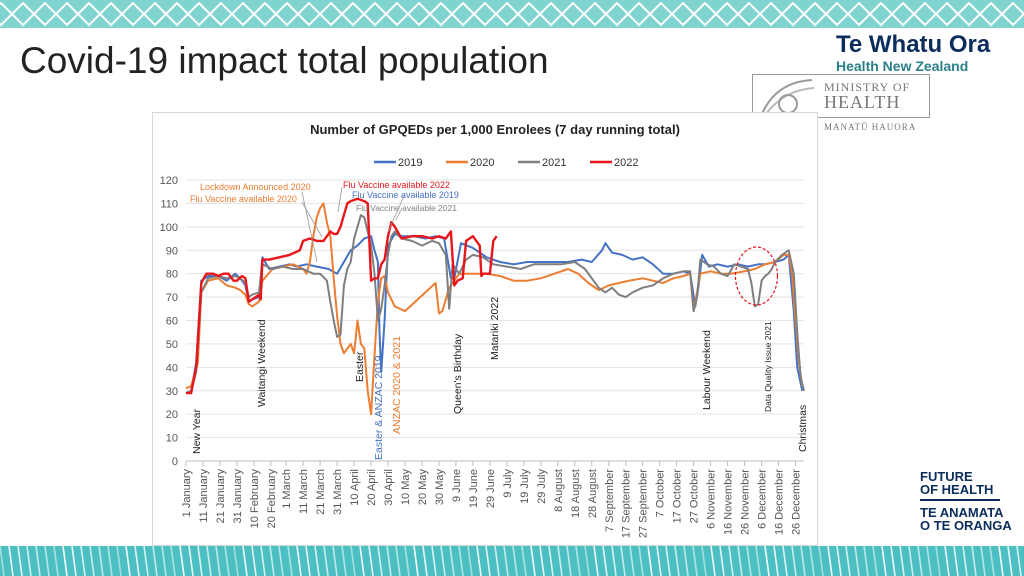 The height and width of the screenshot is (576, 1024). What do you see at coordinates (204, 496) in the screenshot?
I see `x-tick-label: 11 January` at bounding box center [204, 496].